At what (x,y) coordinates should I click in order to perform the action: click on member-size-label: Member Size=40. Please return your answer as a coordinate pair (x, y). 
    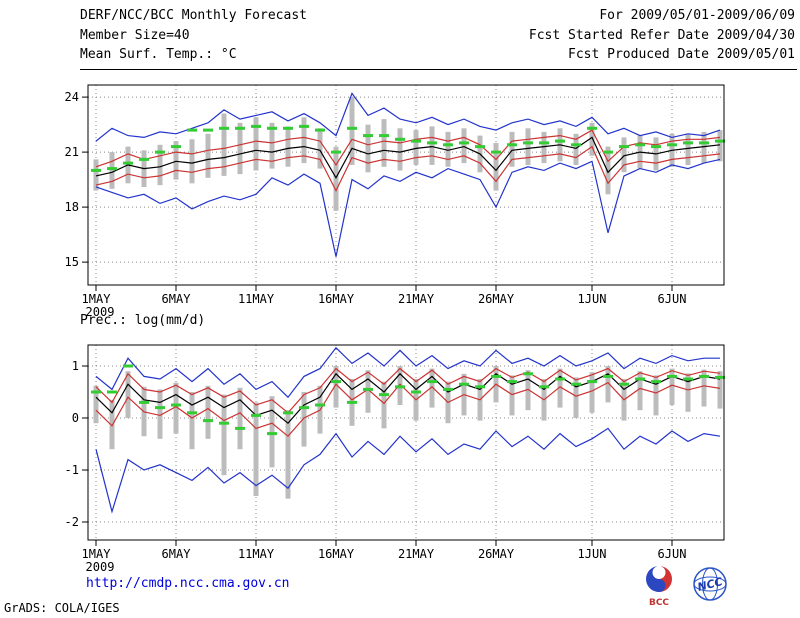
    Looking at the image, I should click on (135, 35).